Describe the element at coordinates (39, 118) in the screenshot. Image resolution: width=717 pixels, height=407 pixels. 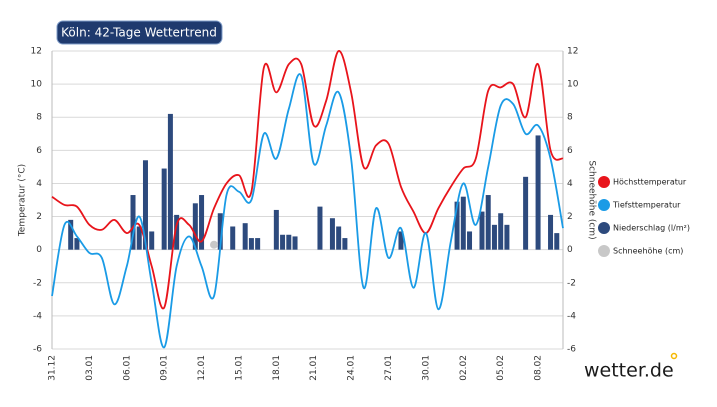
I see `y-tick-label: 8` at that location.